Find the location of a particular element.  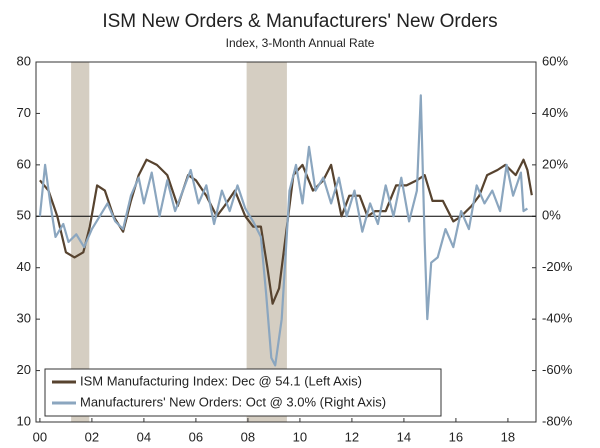

y2-tick-label: -40% is located at coordinates (557, 318).